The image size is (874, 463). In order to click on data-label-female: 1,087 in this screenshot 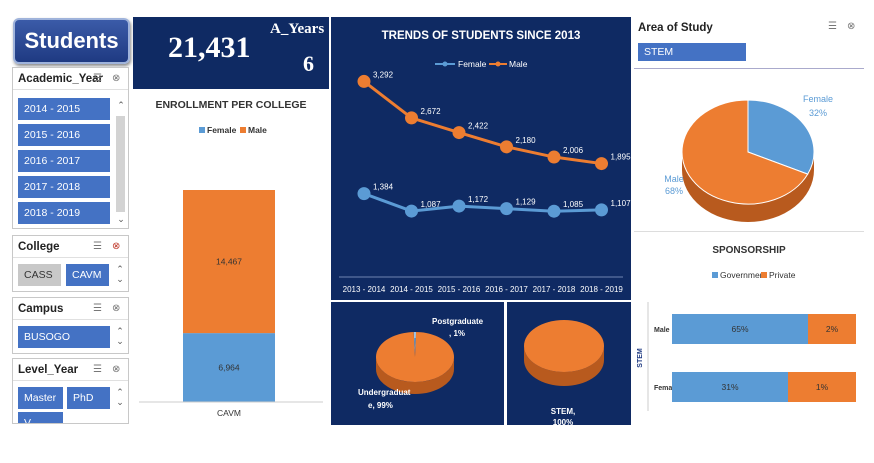, I will do `click(431, 204)`.